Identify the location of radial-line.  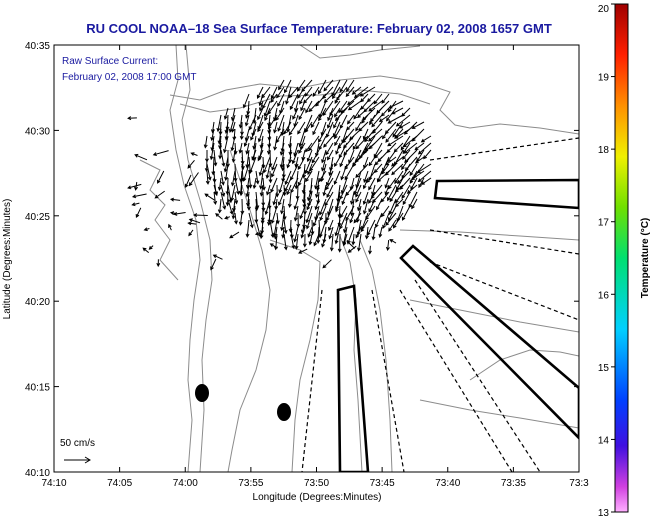
(388, 380).